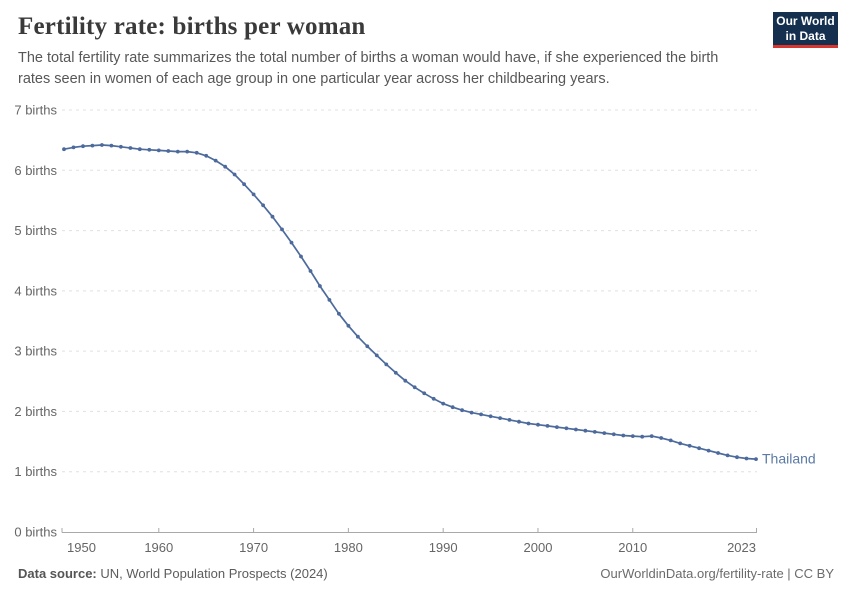 This screenshot has height=600, width=850. Describe the element at coordinates (35, 532) in the screenshot. I see `y-axis-tick-label: 0 births` at that location.